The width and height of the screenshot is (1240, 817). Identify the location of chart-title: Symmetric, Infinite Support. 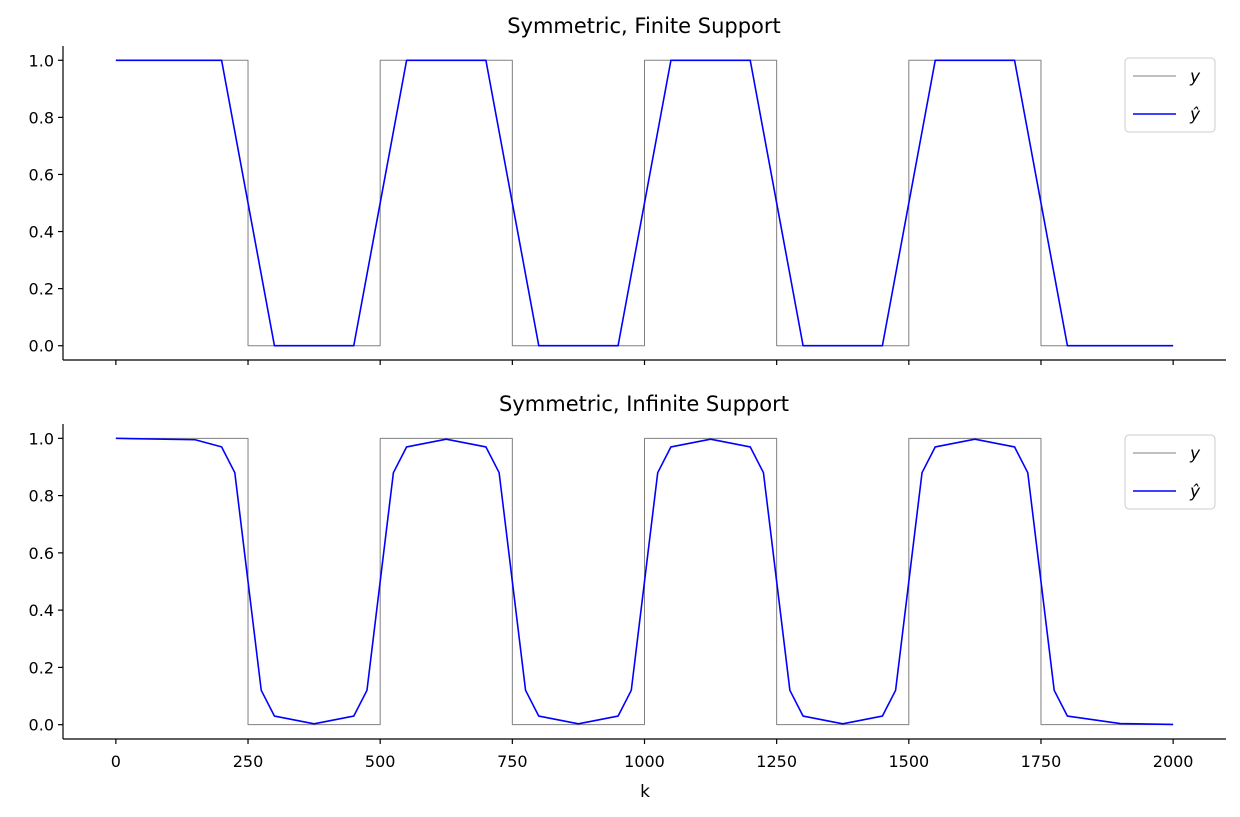
(644, 404).